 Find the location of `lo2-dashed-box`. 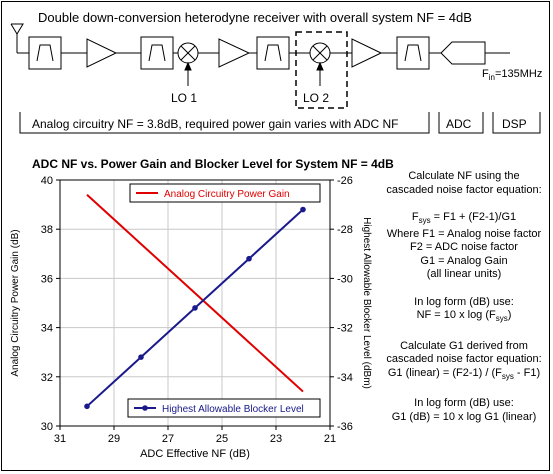

lo2-dashed-box is located at coordinates (321, 70).